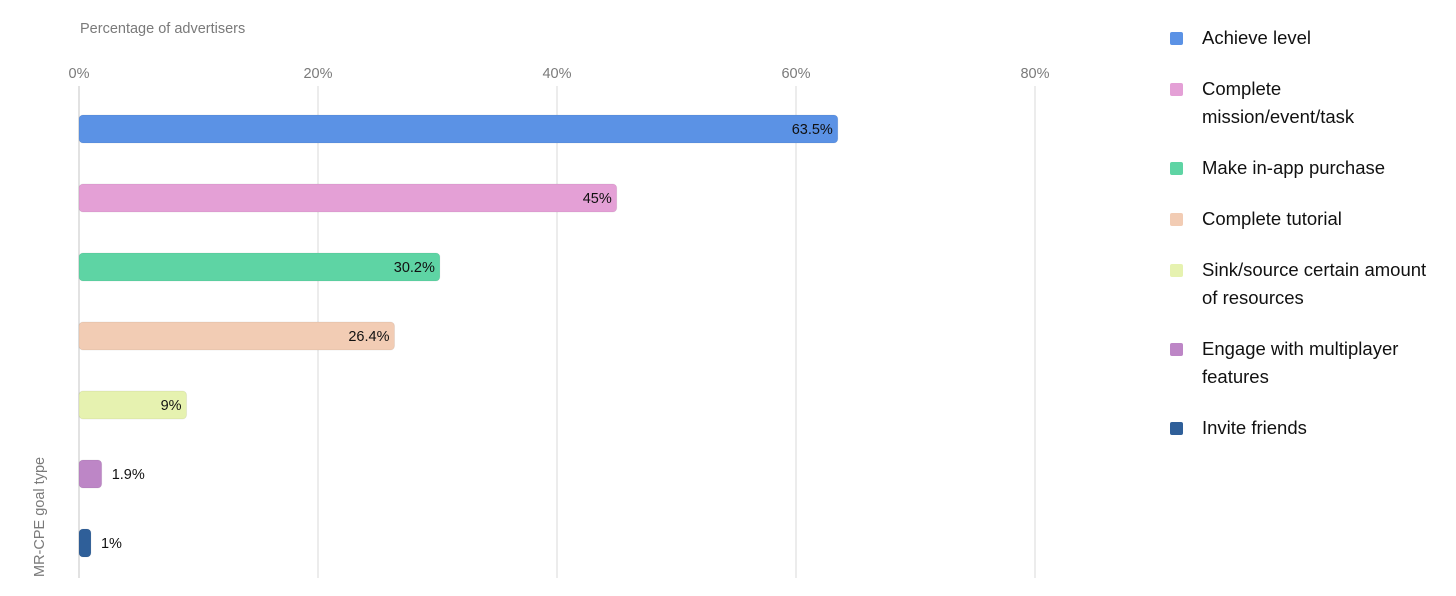  Describe the element at coordinates (171, 406) in the screenshot. I see `data-label: 9%` at that location.